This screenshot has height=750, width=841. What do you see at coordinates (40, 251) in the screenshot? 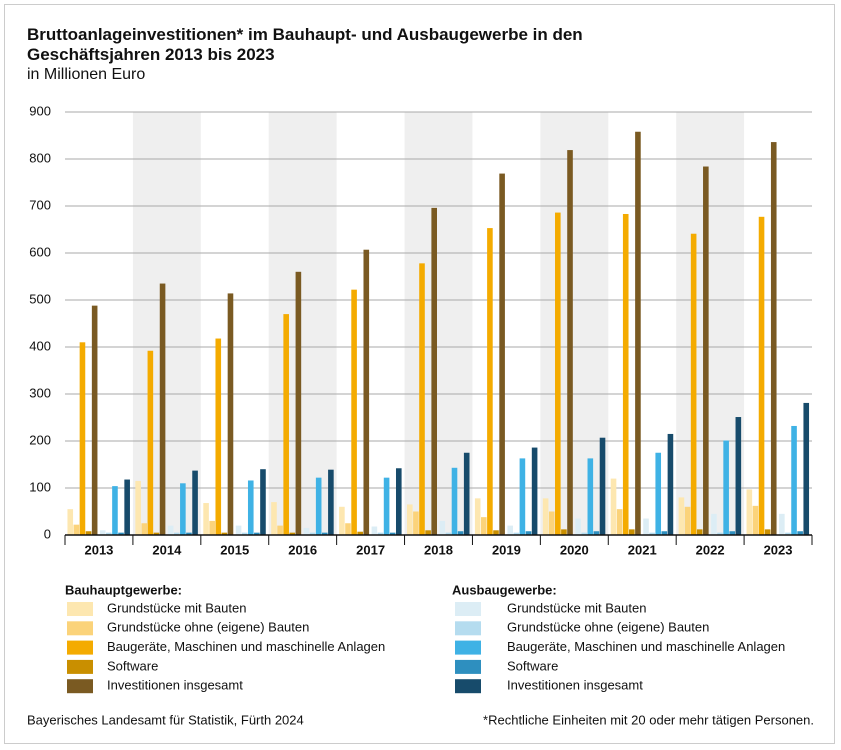
I see `y-tick-label: 600` at bounding box center [40, 251].